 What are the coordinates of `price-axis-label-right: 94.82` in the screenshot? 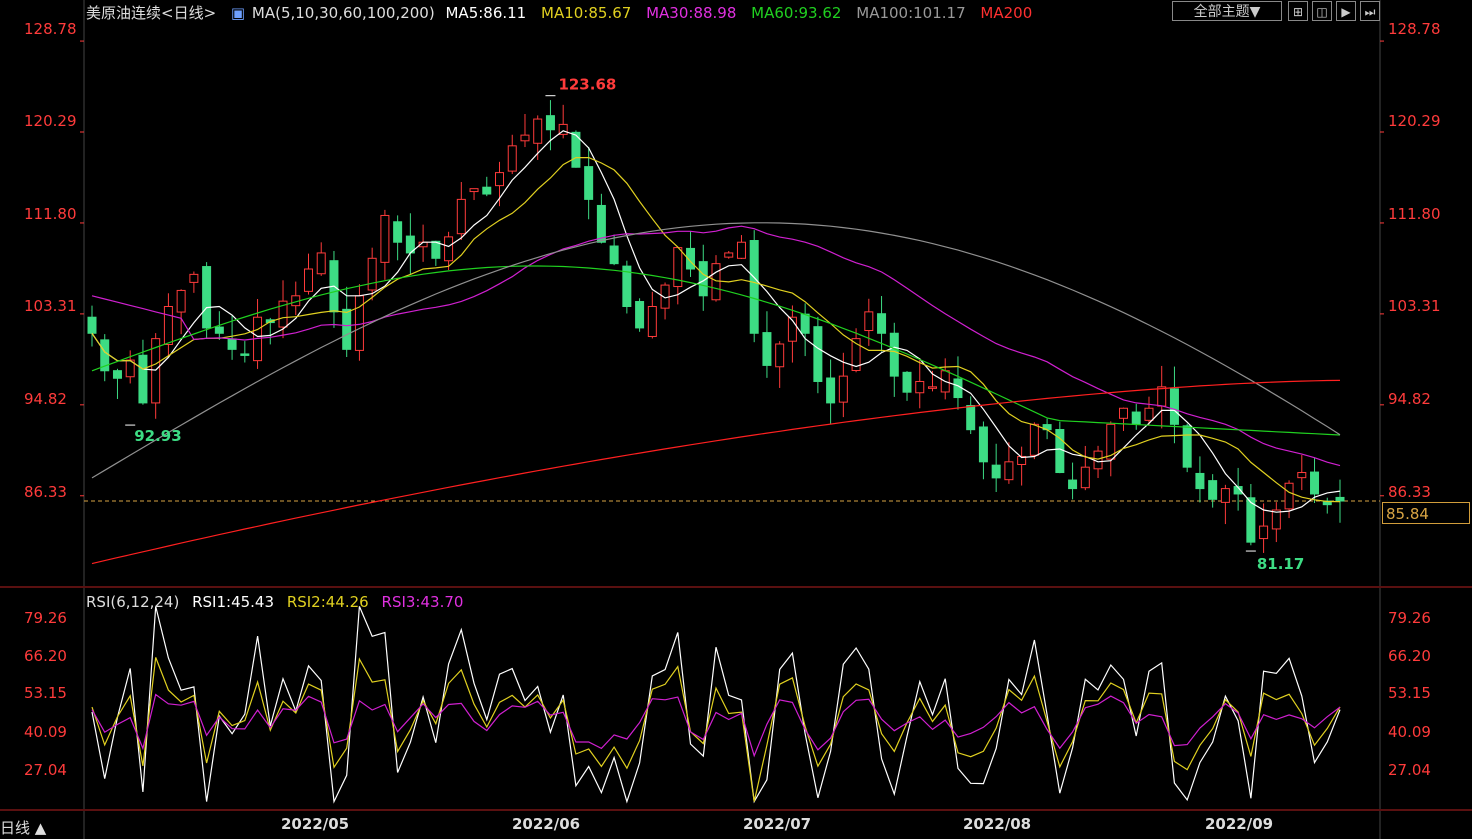 It's located at (1409, 399).